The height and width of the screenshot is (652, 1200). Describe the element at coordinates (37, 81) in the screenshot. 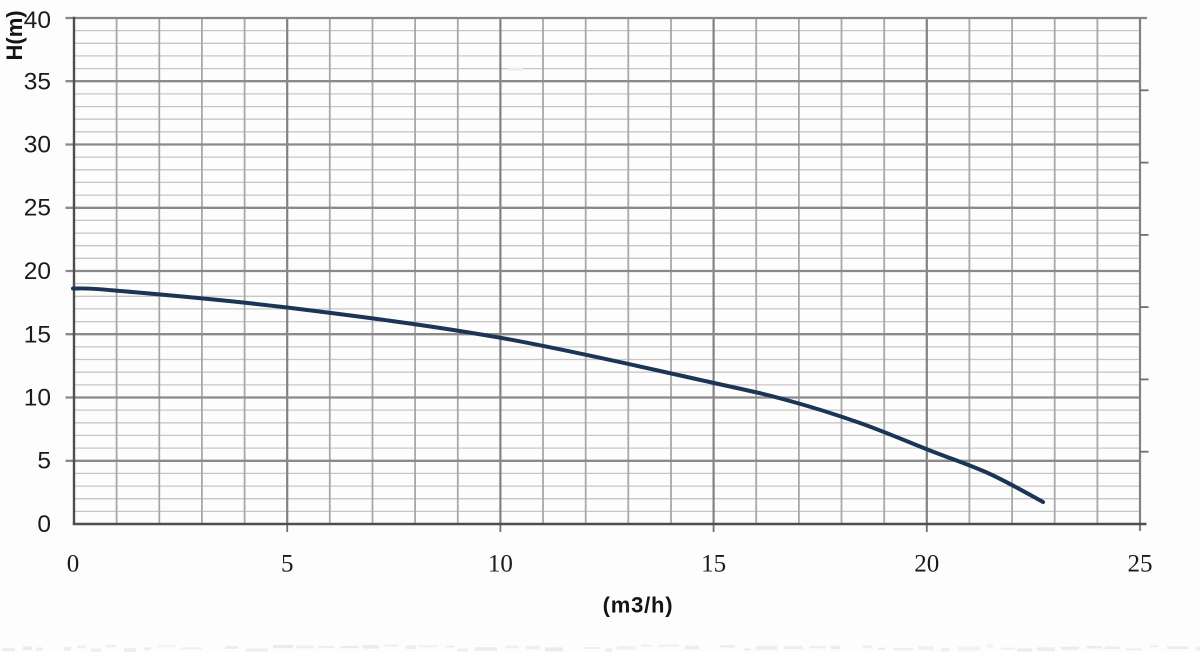

I see `svg-text: 35` at that location.